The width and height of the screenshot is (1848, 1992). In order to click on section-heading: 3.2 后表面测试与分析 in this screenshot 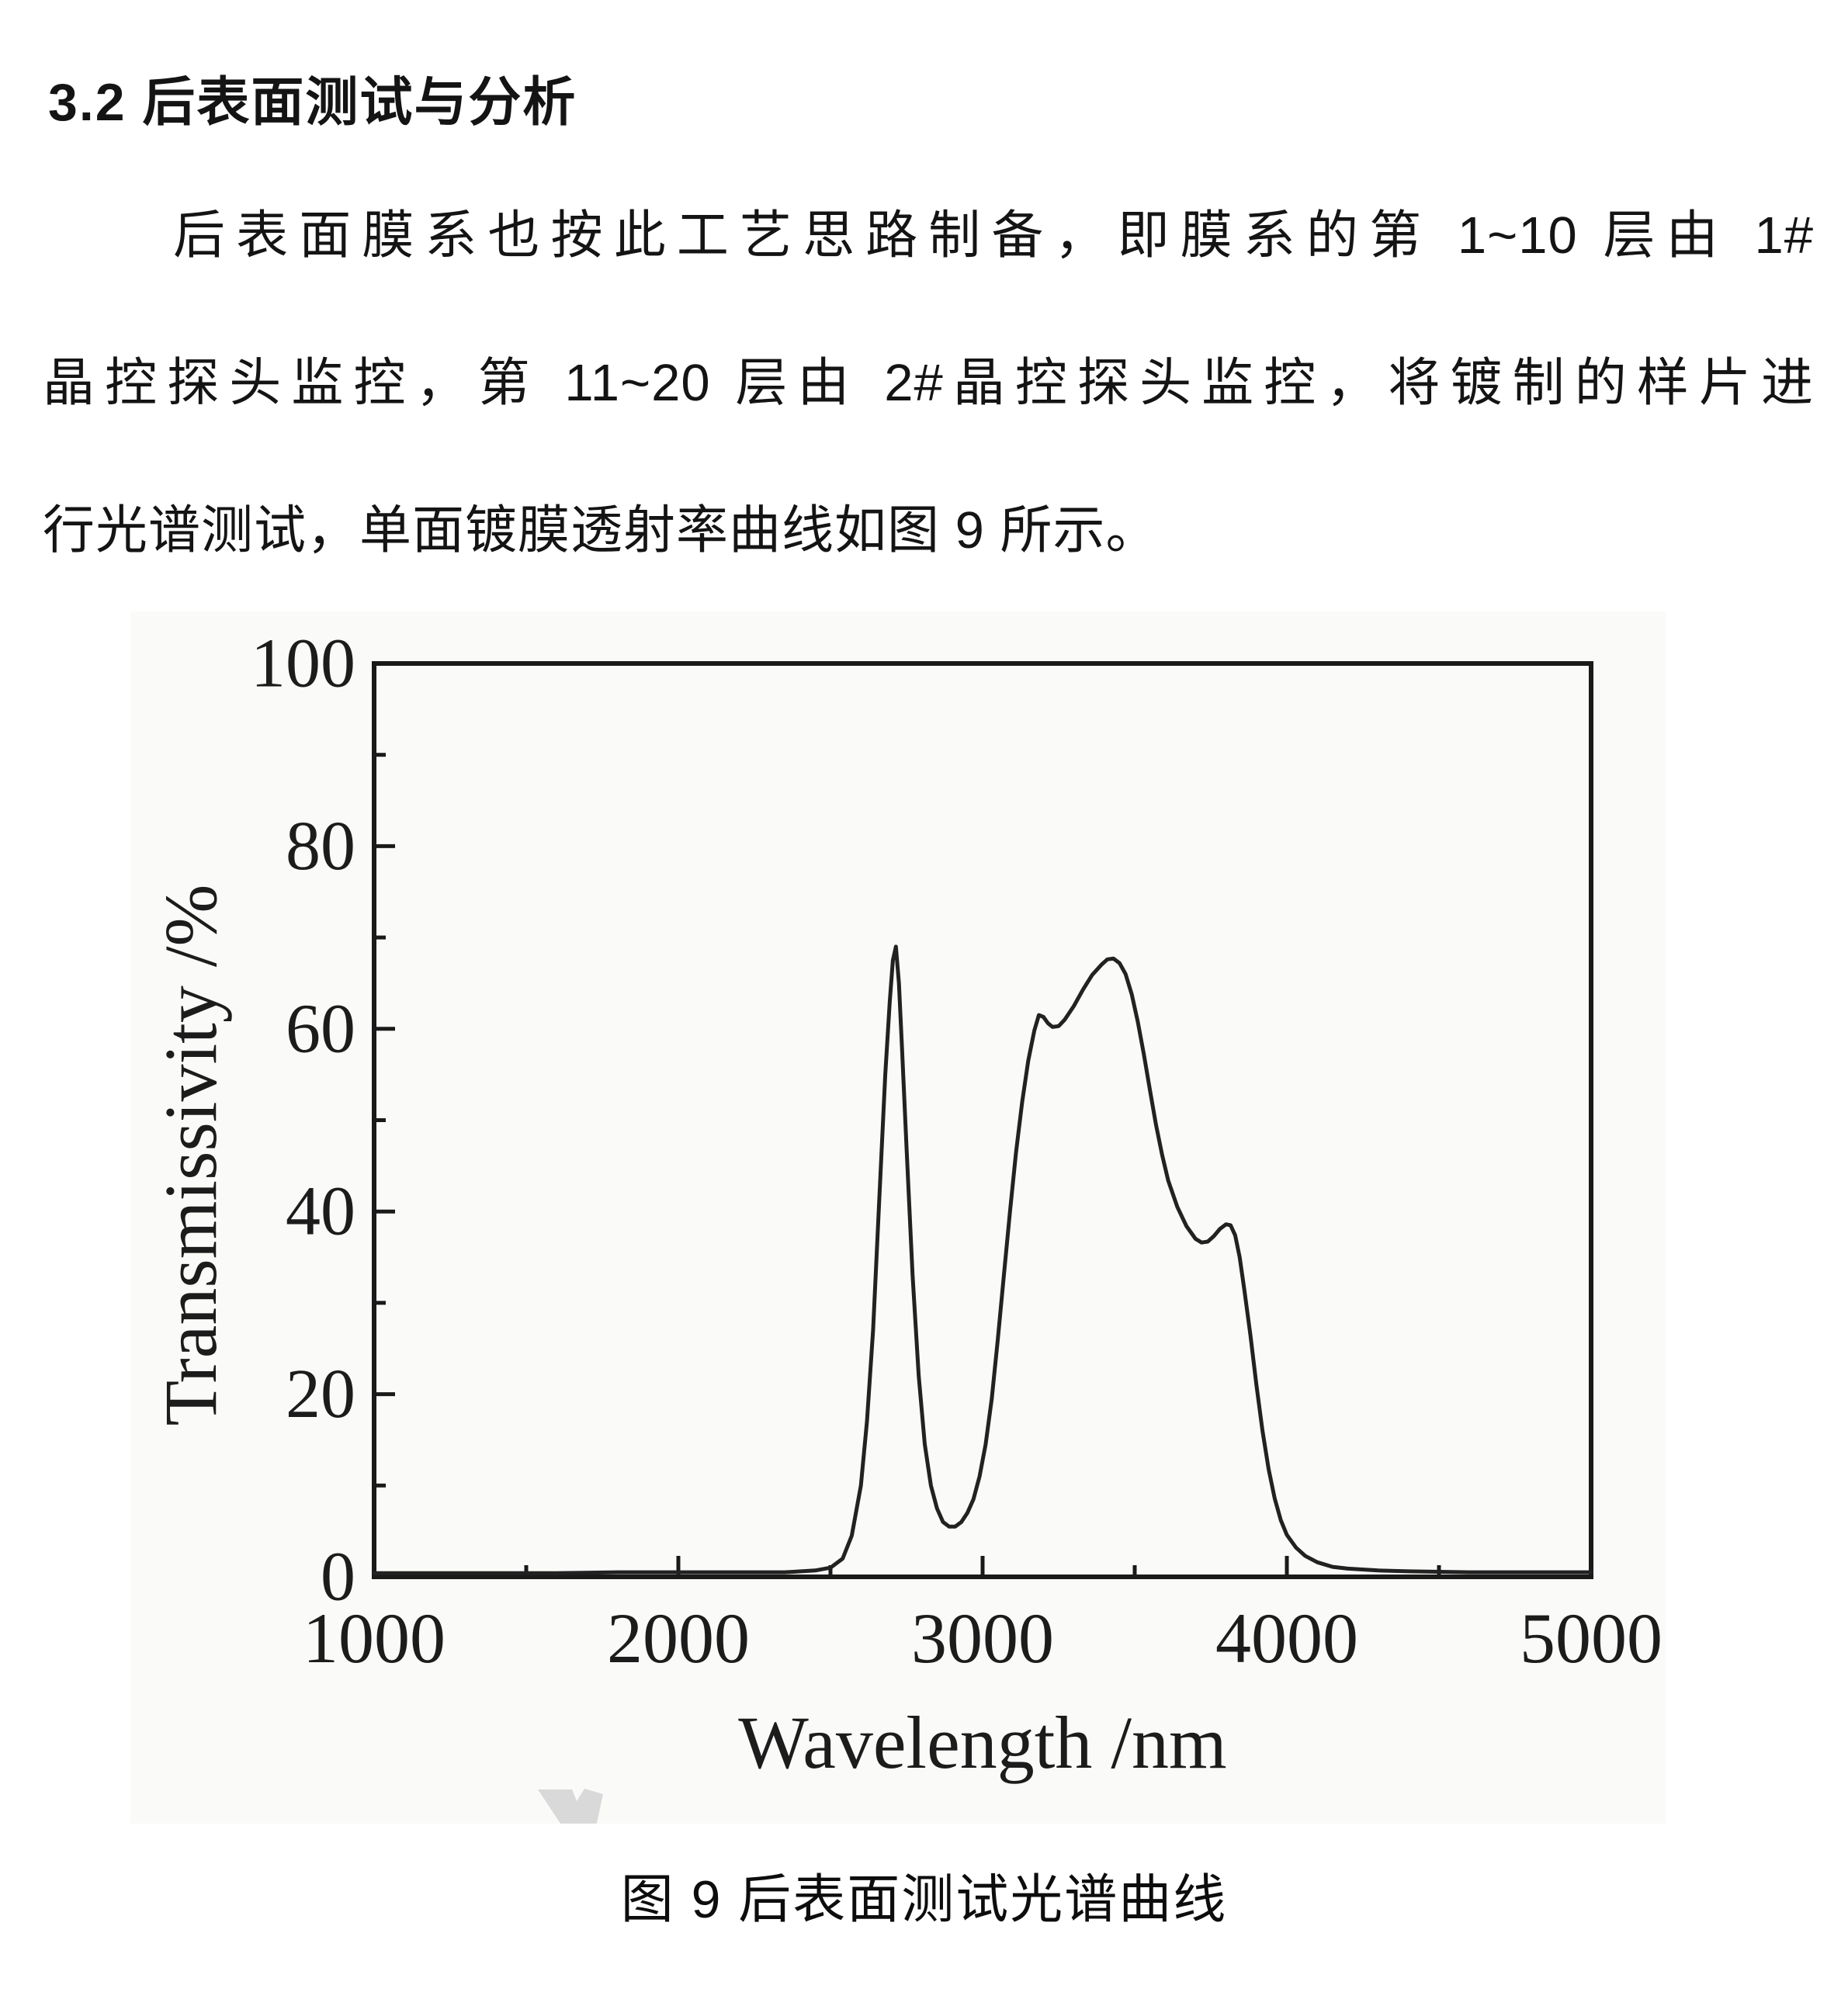, I will do `click(312, 102)`.